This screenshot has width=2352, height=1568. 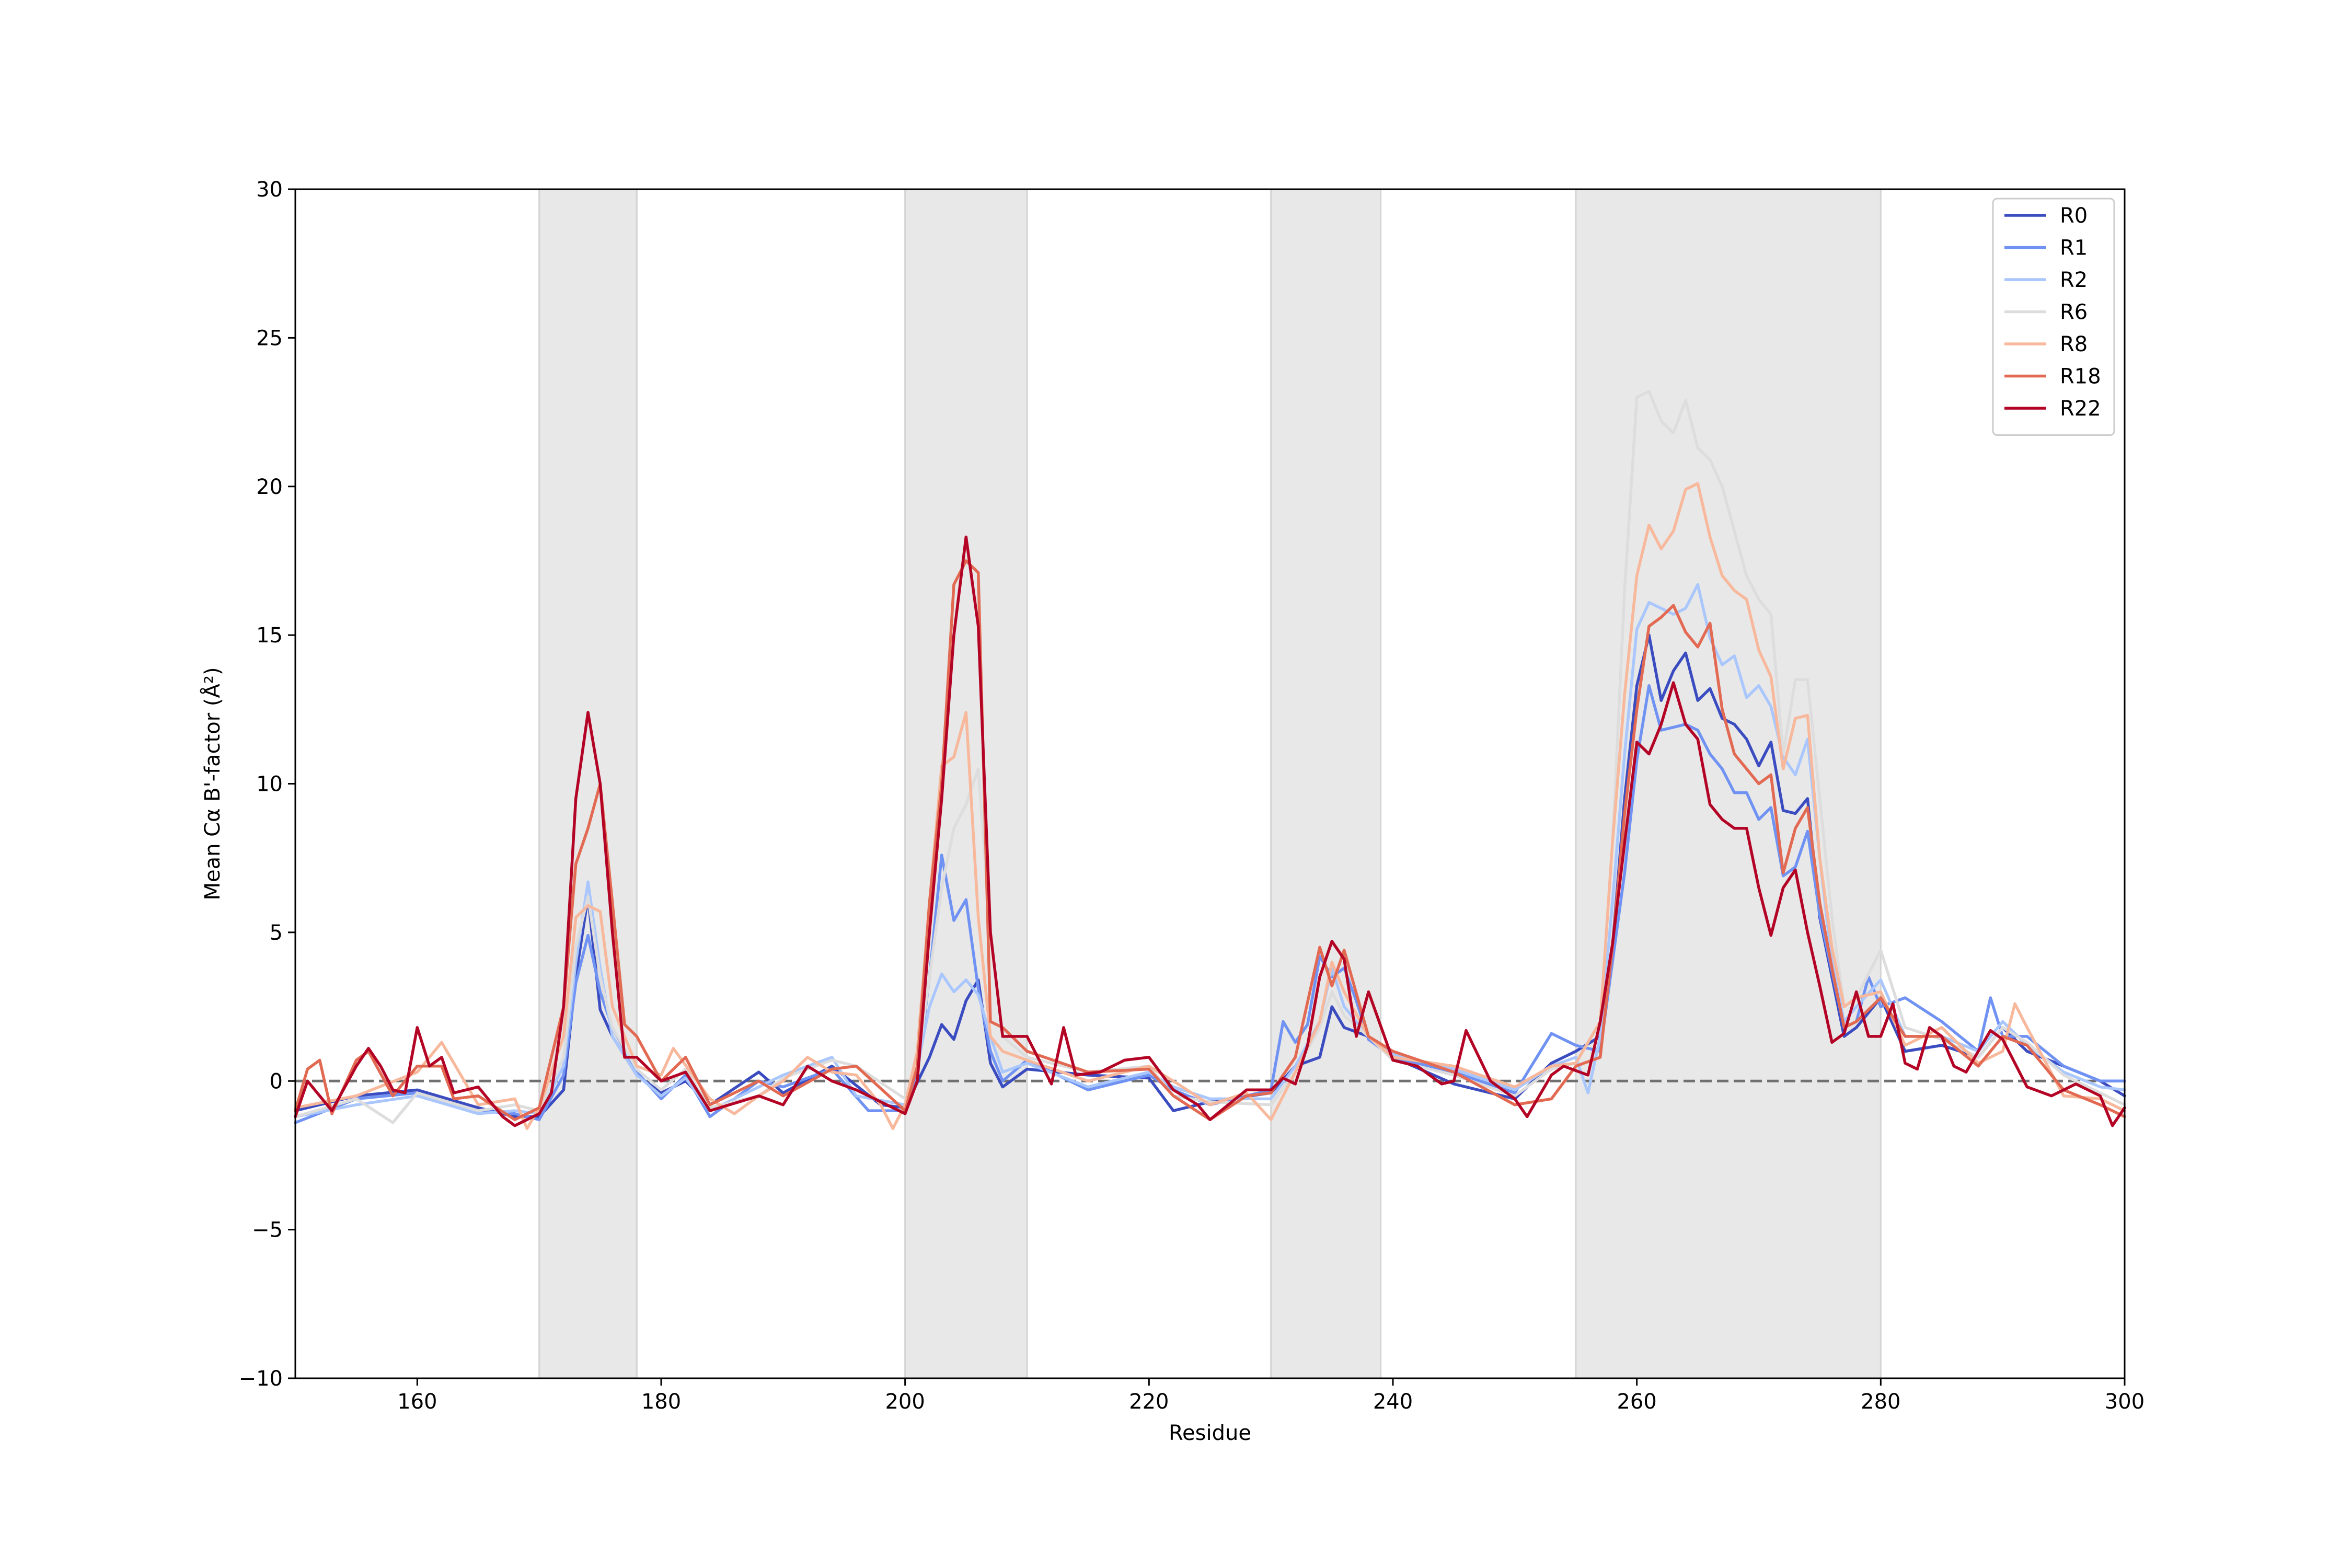 What do you see at coordinates (2074, 344) in the screenshot?
I see `legend-label-r8: R8` at bounding box center [2074, 344].